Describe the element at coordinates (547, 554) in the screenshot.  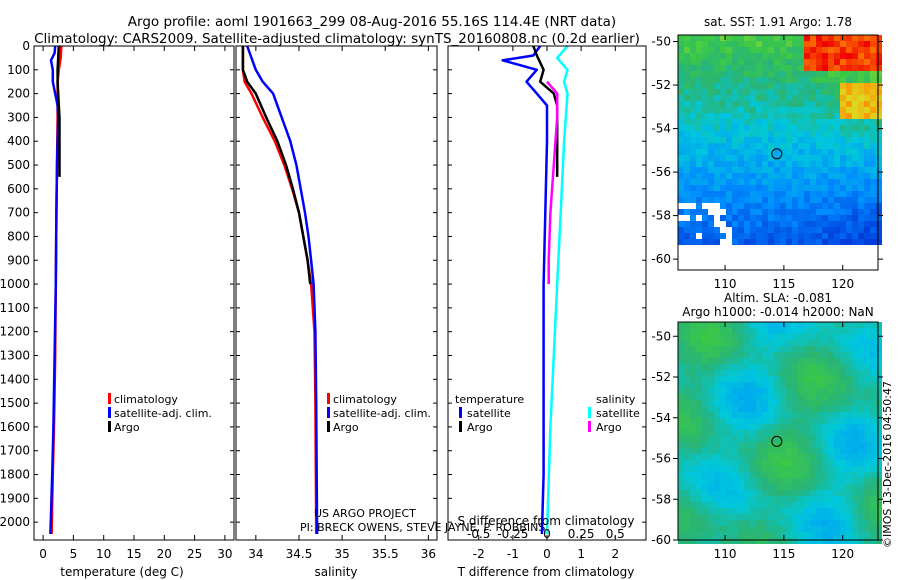
I see `x-tick-label: 0` at that location.